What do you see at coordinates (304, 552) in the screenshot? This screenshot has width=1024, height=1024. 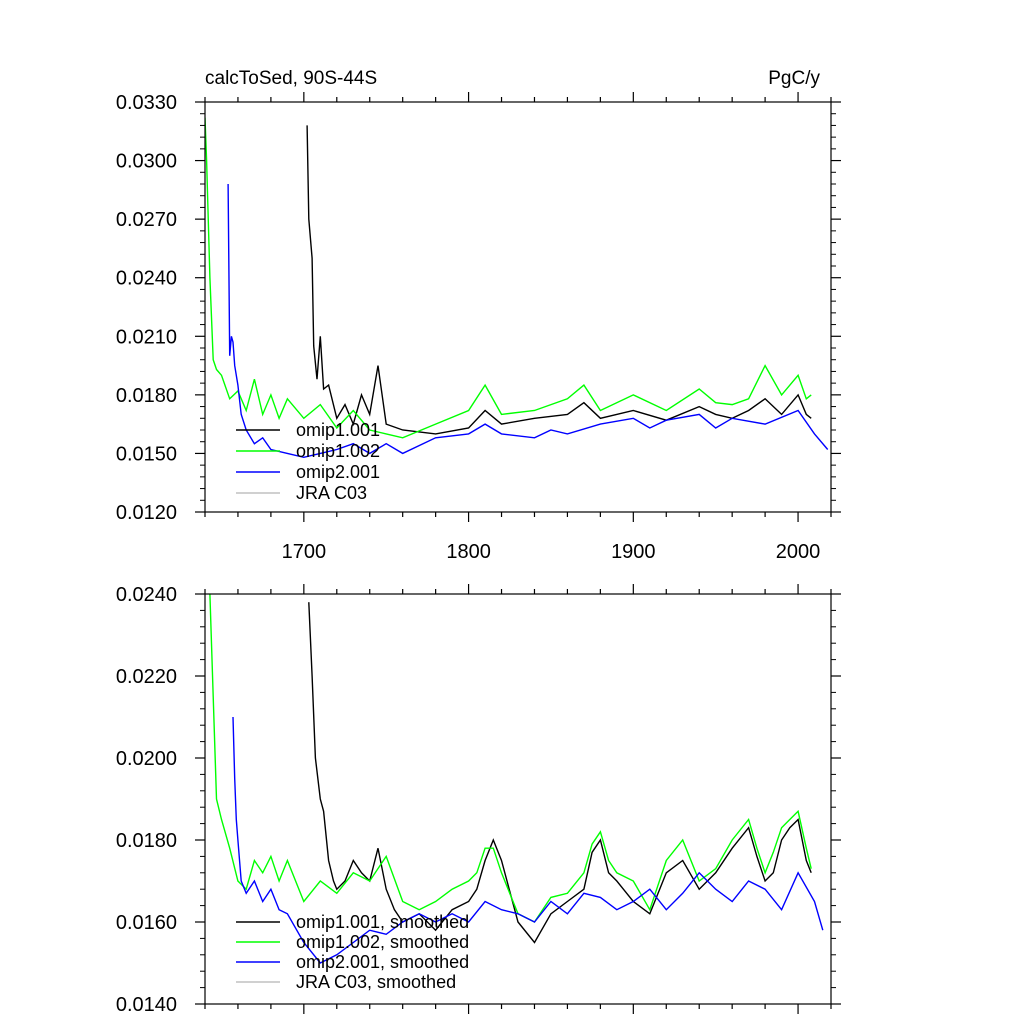 I see `x-tick-label: 1700` at bounding box center [304, 552].